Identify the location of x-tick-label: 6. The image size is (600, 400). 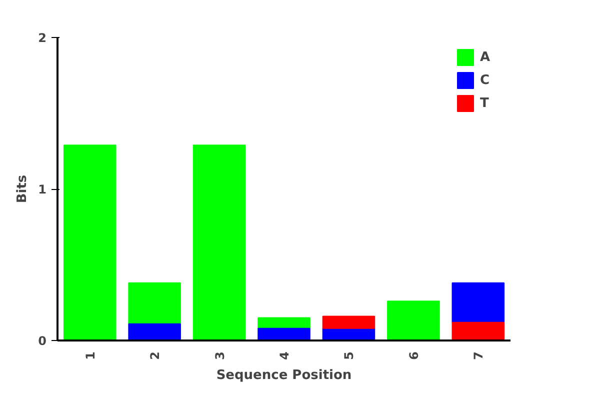
(413, 355).